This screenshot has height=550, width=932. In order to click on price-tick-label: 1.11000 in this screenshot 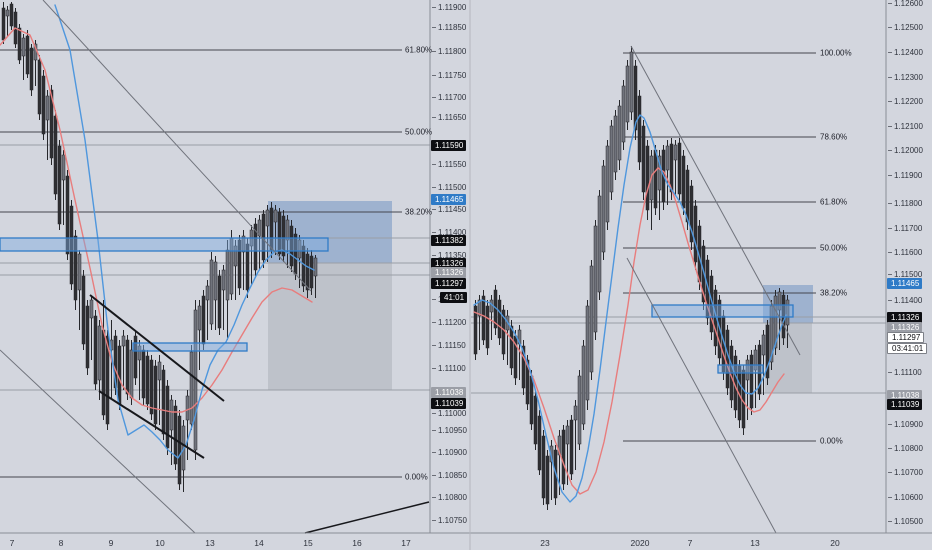, I will do `click(449, 413)`.